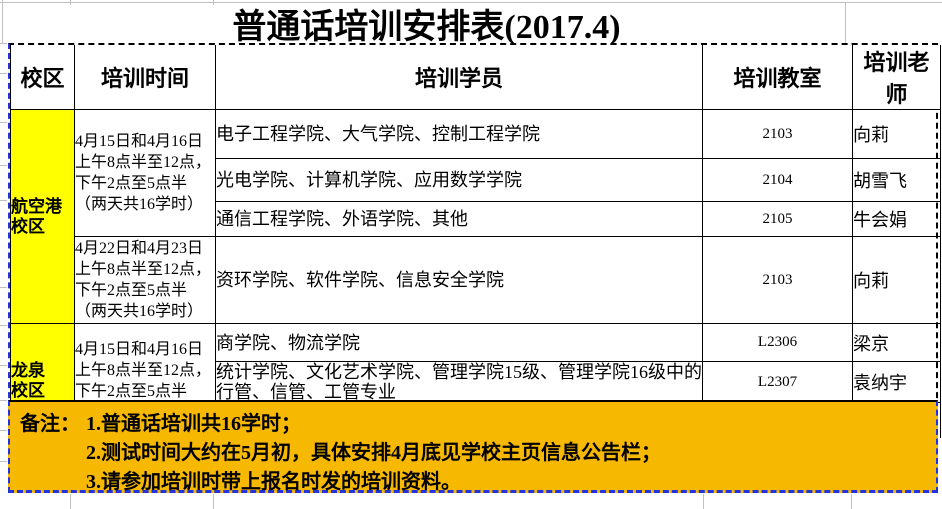 The image size is (942, 509). I want to click on students-cell: 统计学院、文化艺术学院、管理学院15级、管理学院16级中的行管、信管、工管专业, so click(459, 382).